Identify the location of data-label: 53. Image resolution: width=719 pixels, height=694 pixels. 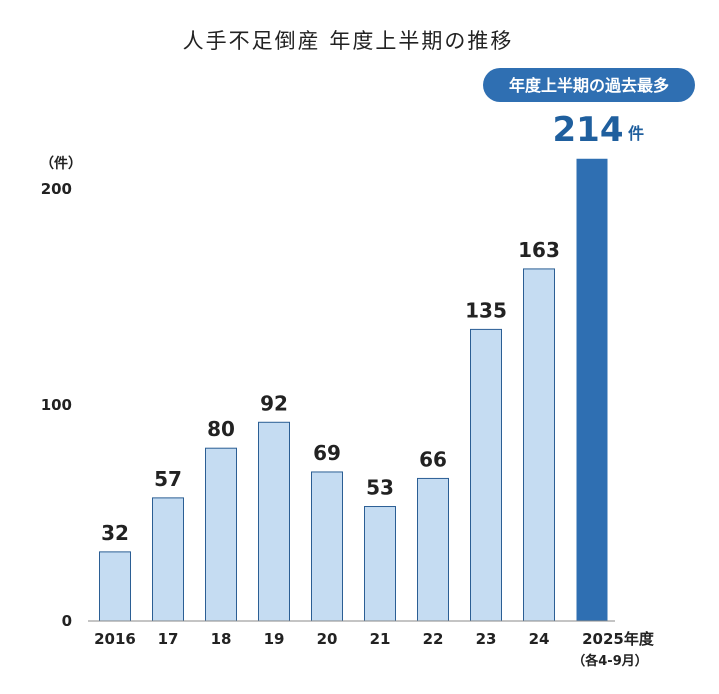
(380, 488).